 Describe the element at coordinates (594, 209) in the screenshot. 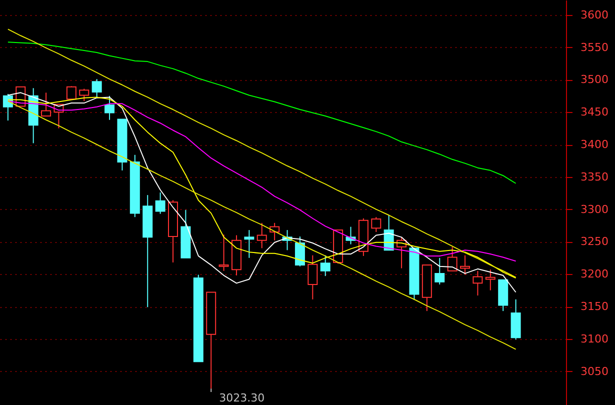

I see `y-tick-label: 3300` at that location.